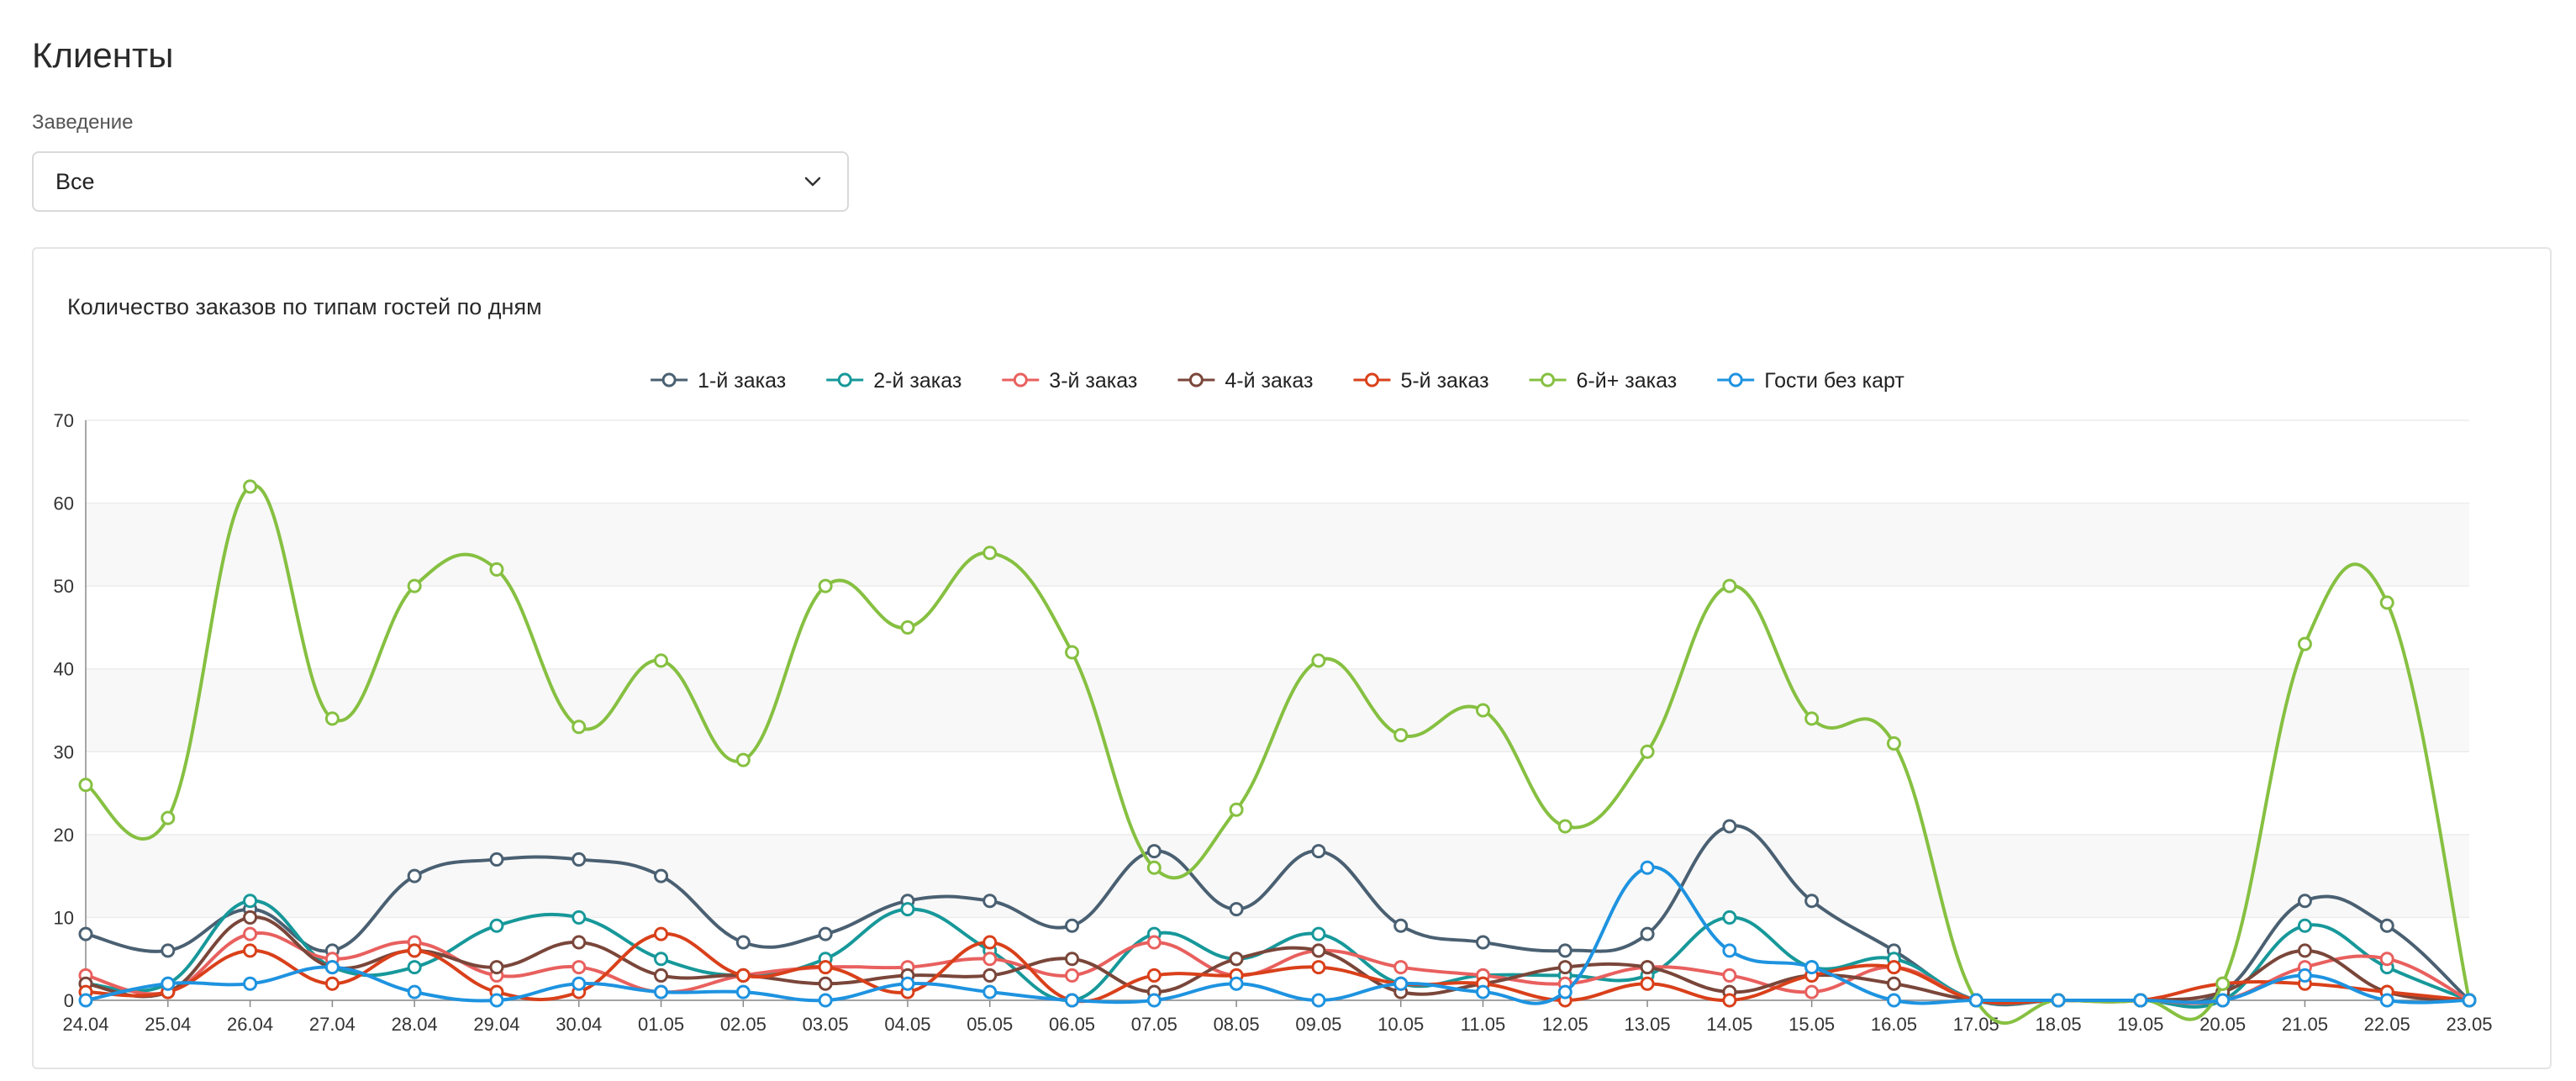 The image size is (2576, 1081). Describe the element at coordinates (64, 420) in the screenshot. I see `y-tick-label: 70` at that location.